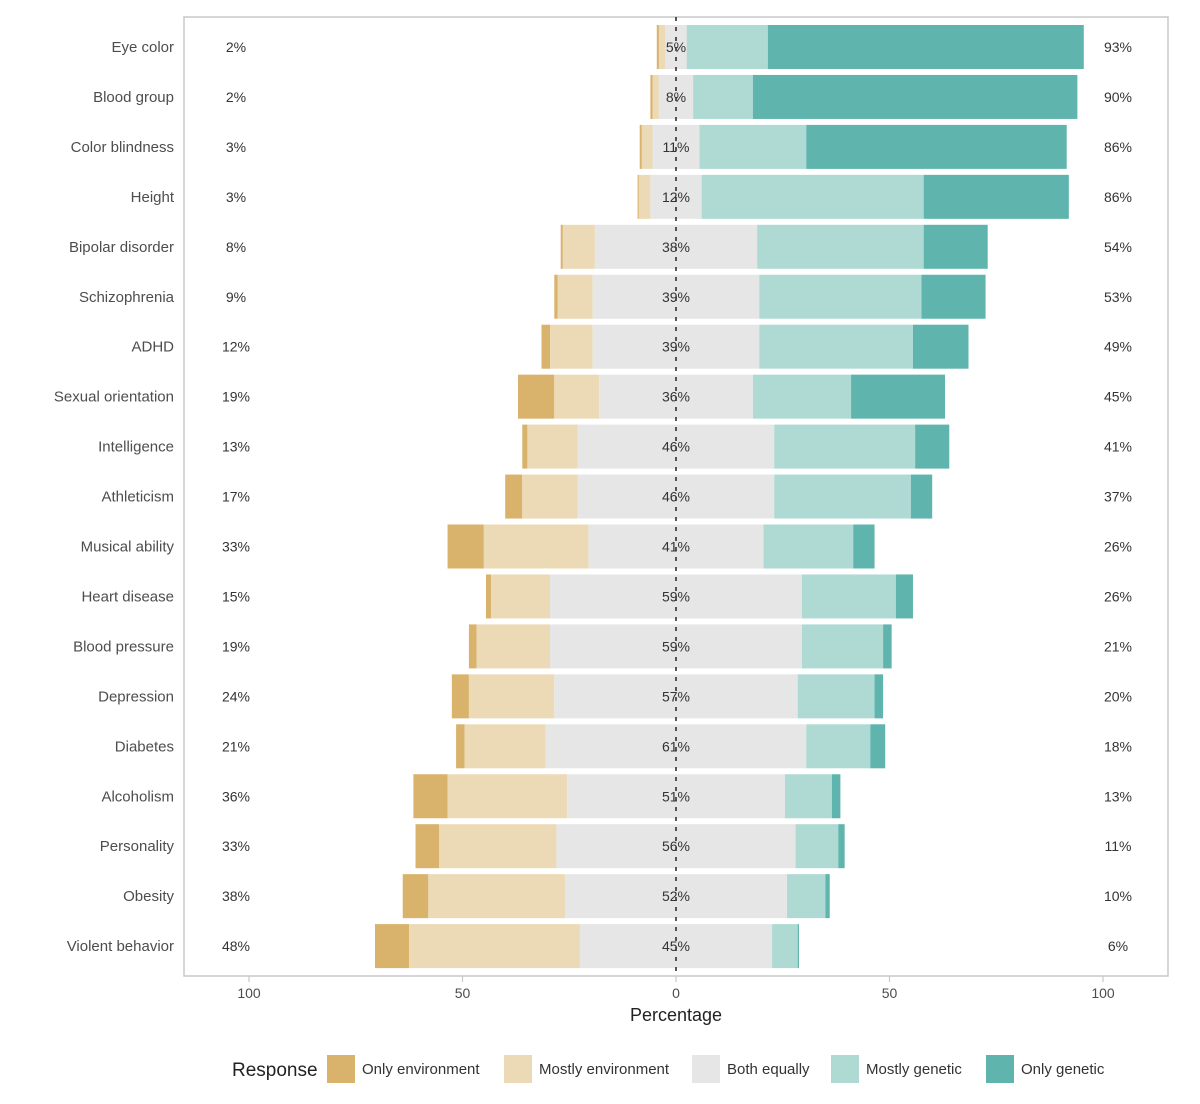 The height and width of the screenshot is (1104, 1200). I want to click on x-tick-label: 0, so click(676, 993).